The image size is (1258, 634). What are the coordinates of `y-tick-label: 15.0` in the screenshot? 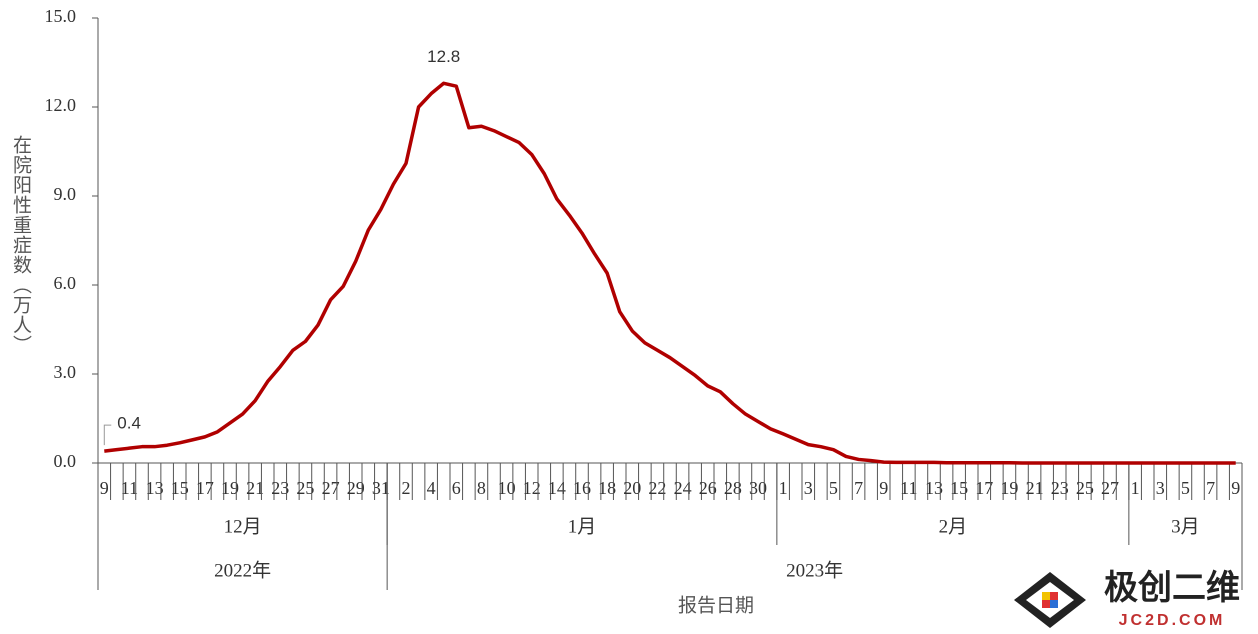 It's located at (61, 16).